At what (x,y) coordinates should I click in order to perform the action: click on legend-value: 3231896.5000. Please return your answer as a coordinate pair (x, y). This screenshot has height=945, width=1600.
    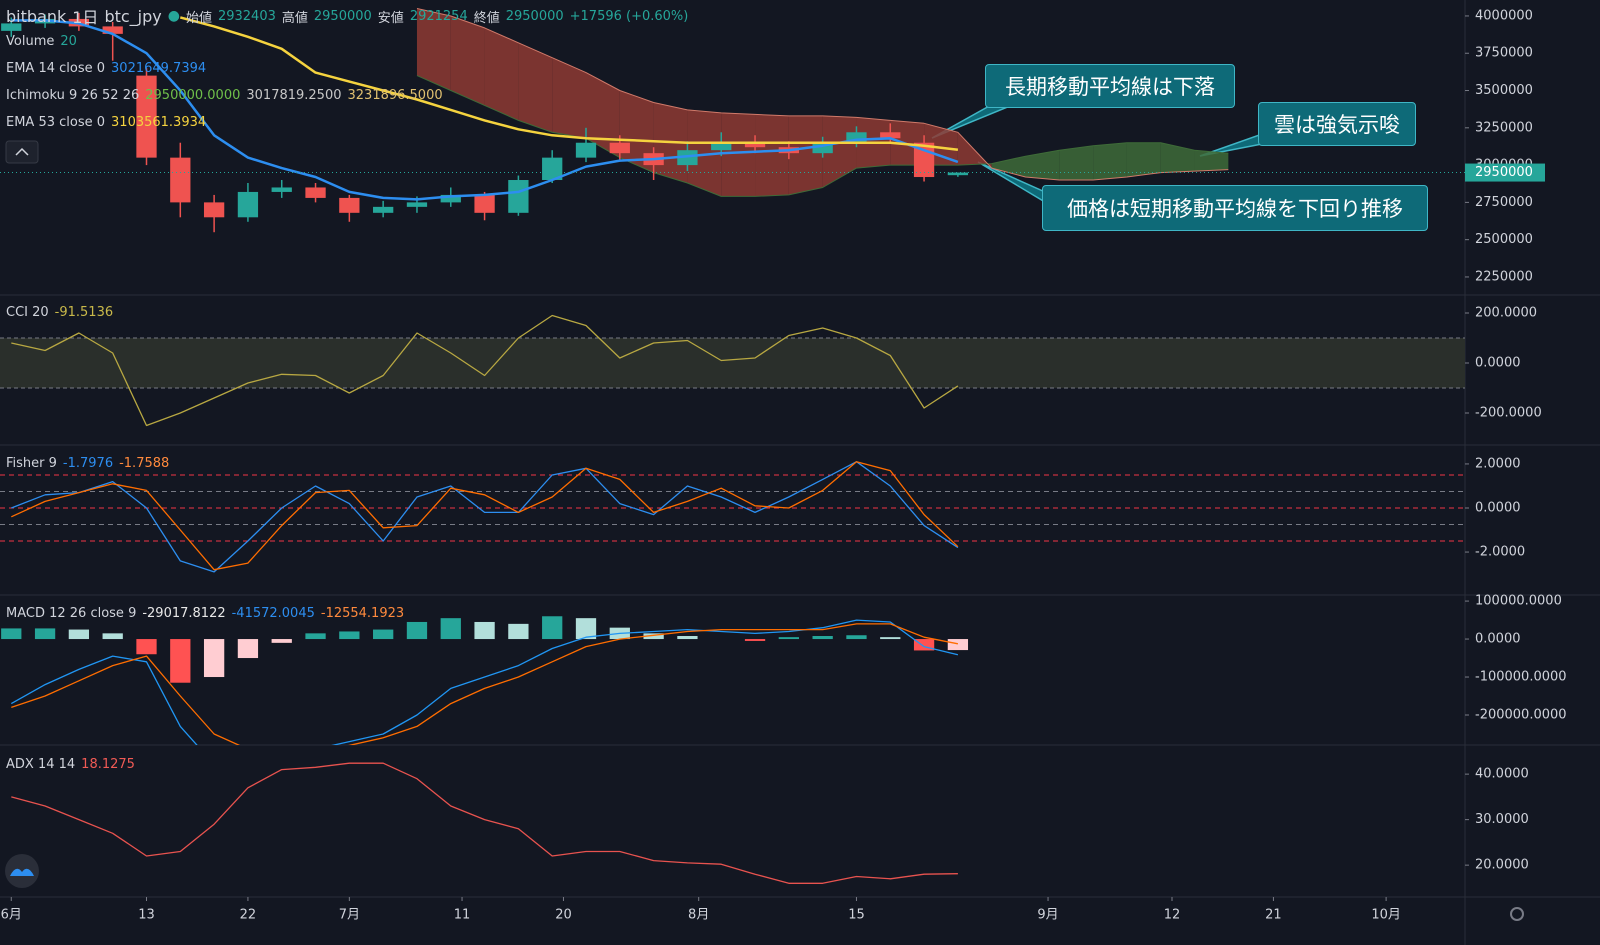
    Looking at the image, I should click on (395, 95).